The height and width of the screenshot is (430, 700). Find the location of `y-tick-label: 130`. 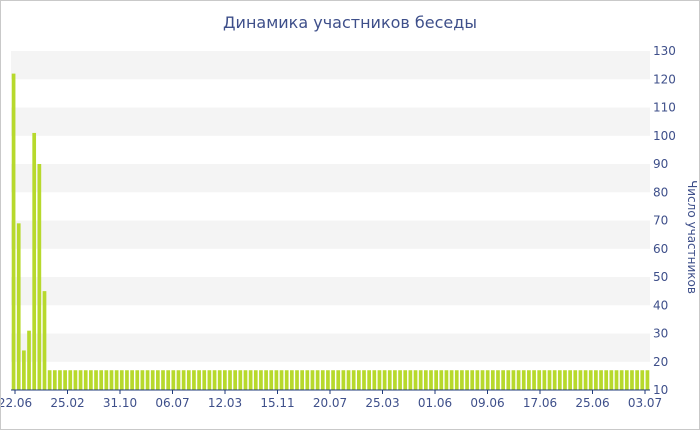

y-tick-label: 130 is located at coordinates (664, 51).